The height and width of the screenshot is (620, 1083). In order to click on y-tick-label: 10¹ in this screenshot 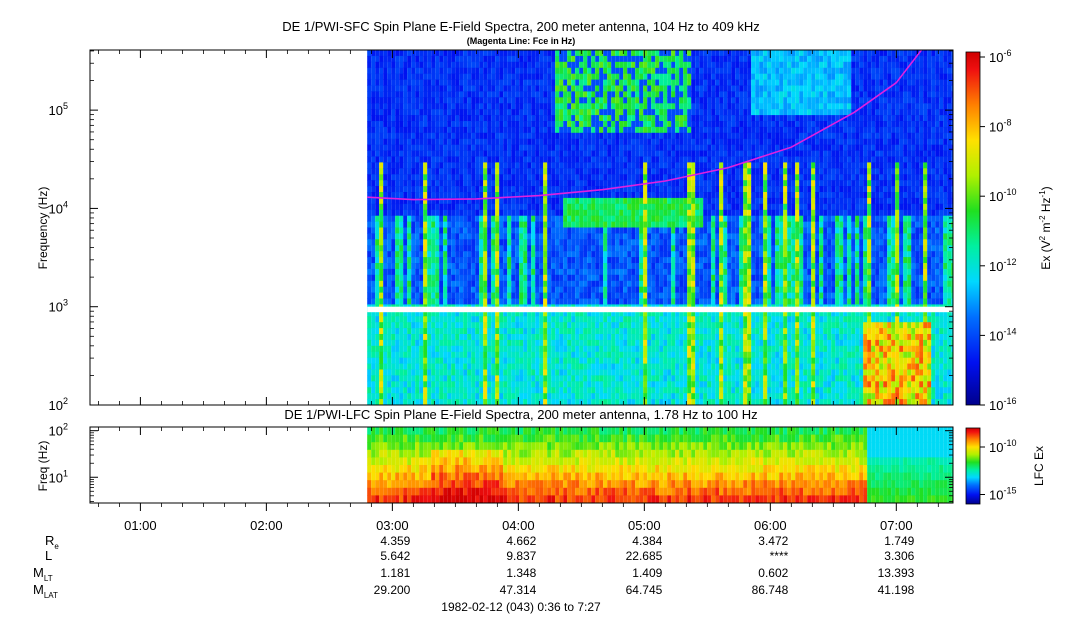, I will do `click(58, 476)`.